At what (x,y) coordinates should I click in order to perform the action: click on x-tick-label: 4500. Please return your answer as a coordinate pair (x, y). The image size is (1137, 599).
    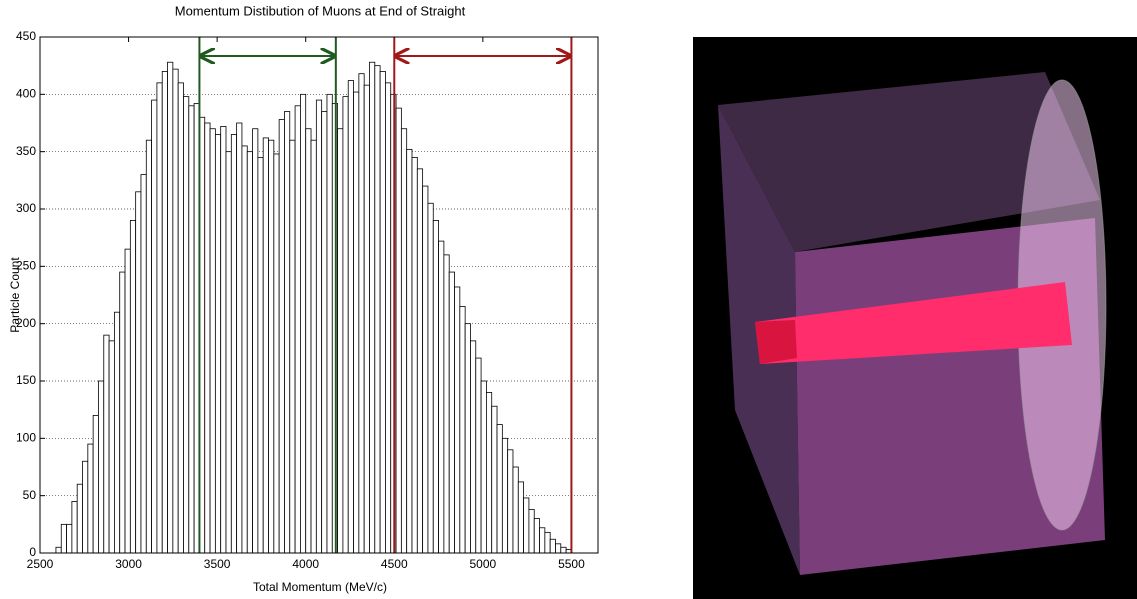
    Looking at the image, I should click on (394, 564).